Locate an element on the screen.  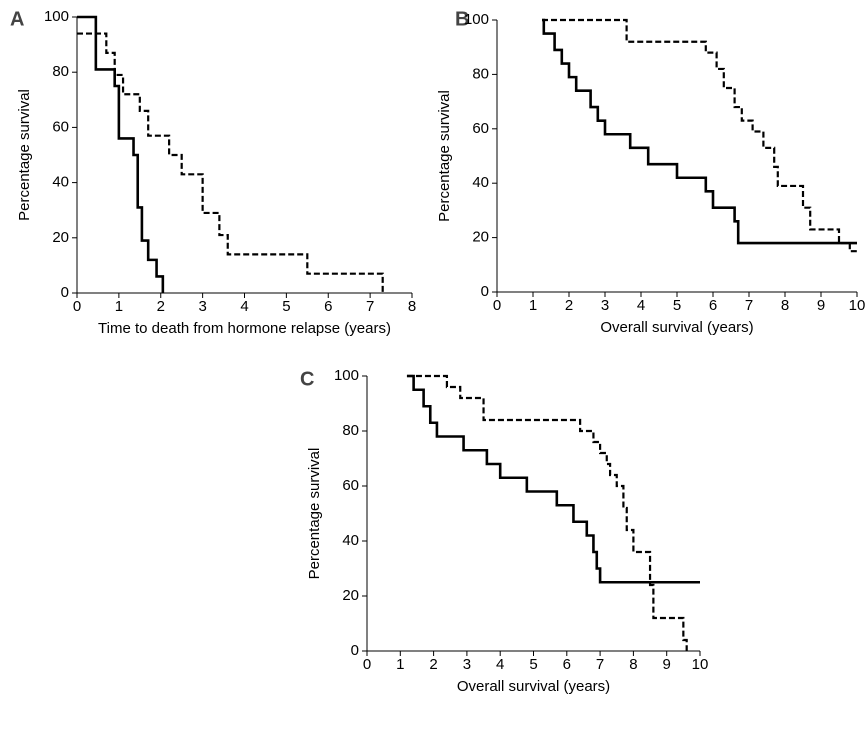
panel-label: B is located at coordinates (462, 19).